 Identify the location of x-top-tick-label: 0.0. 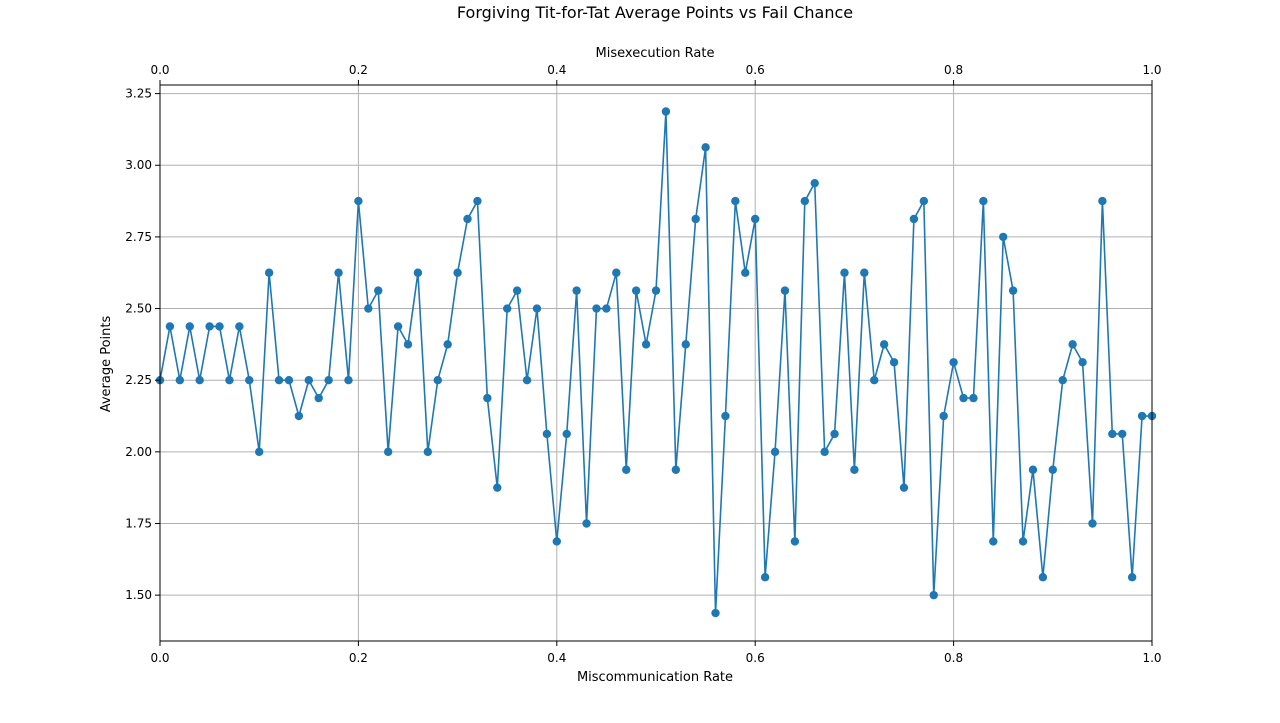
(159, 70).